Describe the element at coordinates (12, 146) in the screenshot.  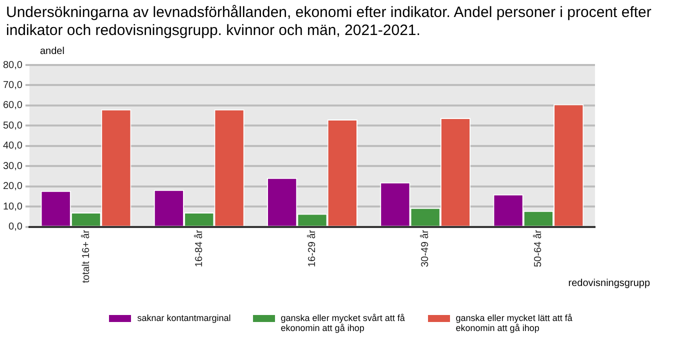
I see `y-tick-label: 40,0` at that location.